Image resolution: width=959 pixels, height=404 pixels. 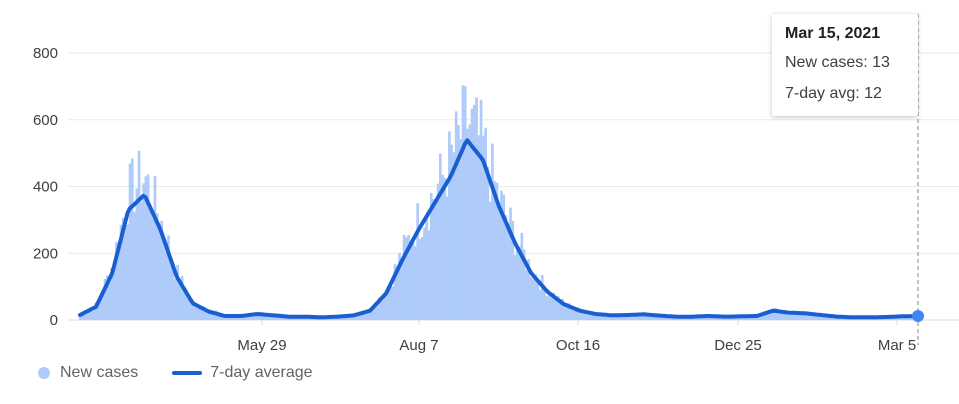 What do you see at coordinates (833, 93) in the screenshot?
I see `tooltip-avg: 7-day avg: 12` at bounding box center [833, 93].